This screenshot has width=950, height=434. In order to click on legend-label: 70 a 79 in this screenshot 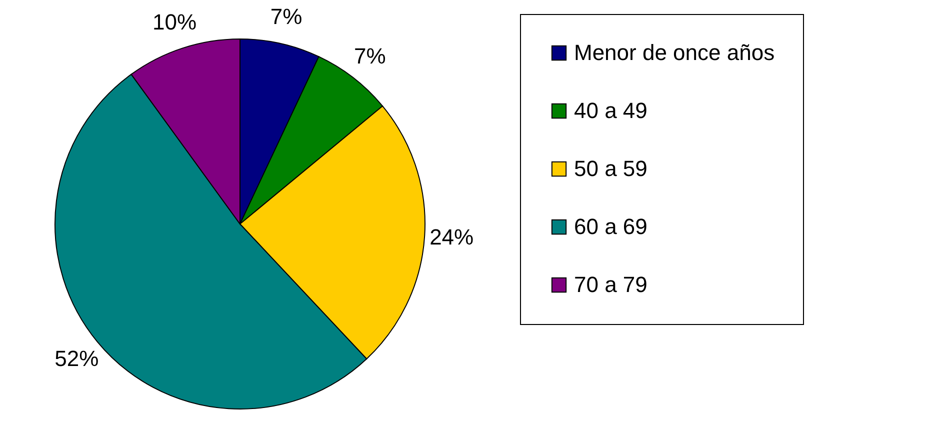, I will do `click(611, 284)`.